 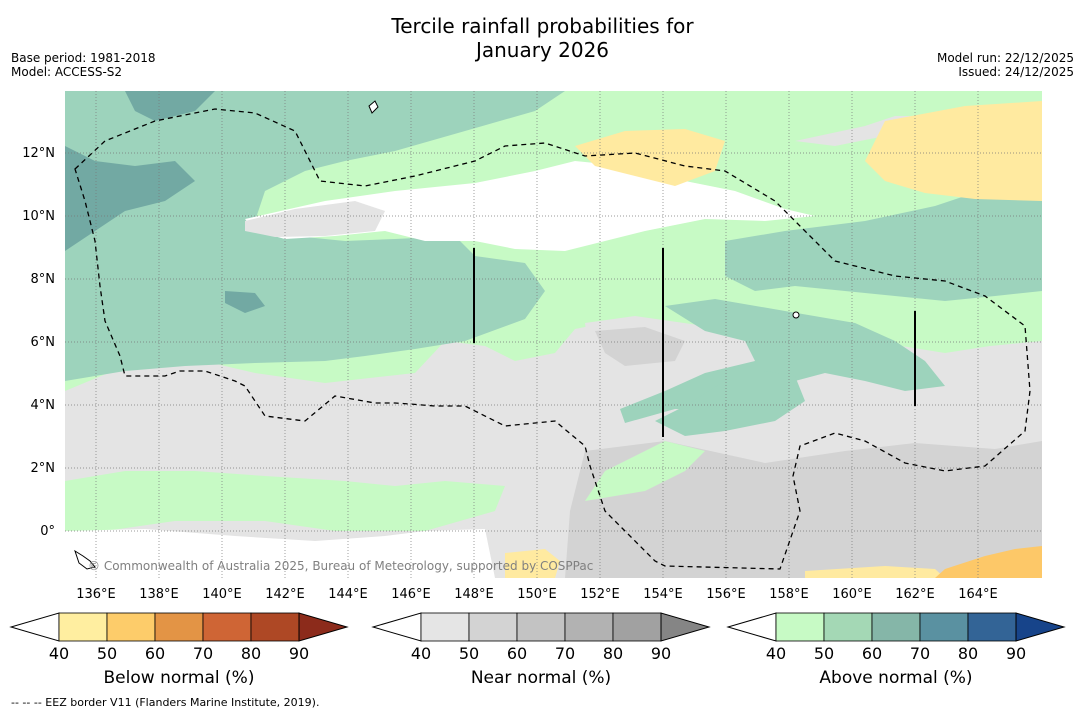 What do you see at coordinates (1040, 627) in the screenshot?
I see `colorbar-above-max-arrow` at bounding box center [1040, 627].